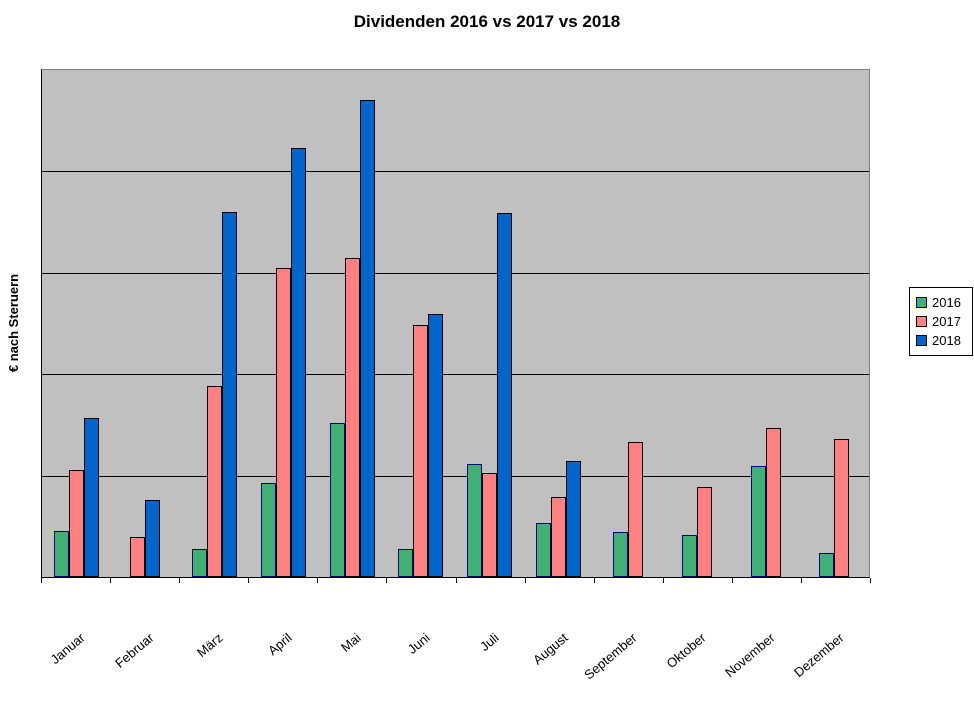 The width and height of the screenshot is (974, 706). What do you see at coordinates (696, 323) in the screenshot?
I see `bar-group-oktober` at bounding box center [696, 323].